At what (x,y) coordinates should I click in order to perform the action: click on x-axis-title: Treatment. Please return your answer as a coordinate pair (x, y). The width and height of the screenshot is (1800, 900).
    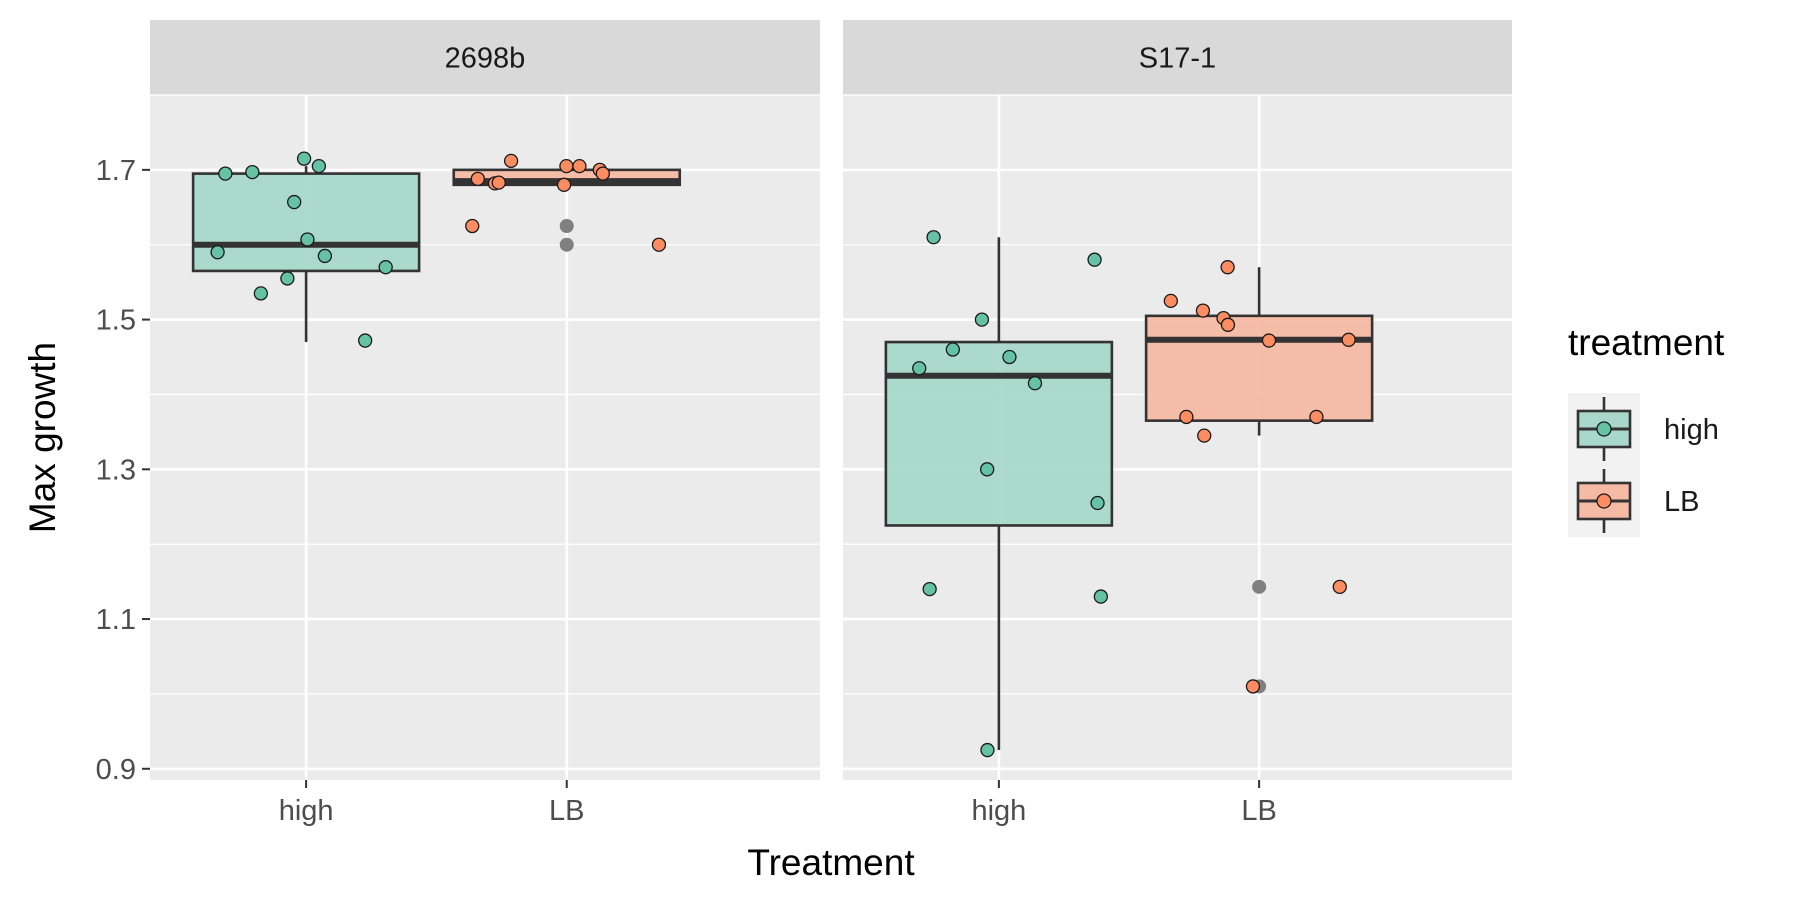
    Looking at the image, I should click on (831, 862).